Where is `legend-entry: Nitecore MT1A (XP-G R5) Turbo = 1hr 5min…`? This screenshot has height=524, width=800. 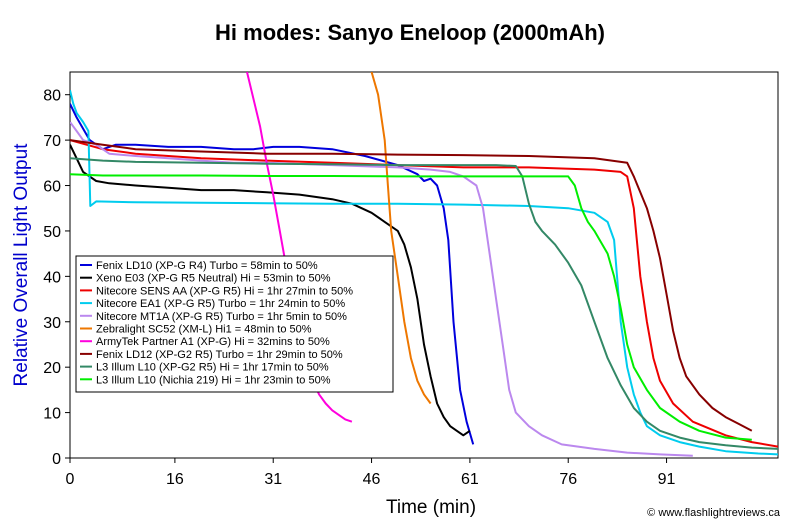 legend-entry: Nitecore MT1A (XP-G R5) Turbo = 1hr 5min… is located at coordinates (221, 317).